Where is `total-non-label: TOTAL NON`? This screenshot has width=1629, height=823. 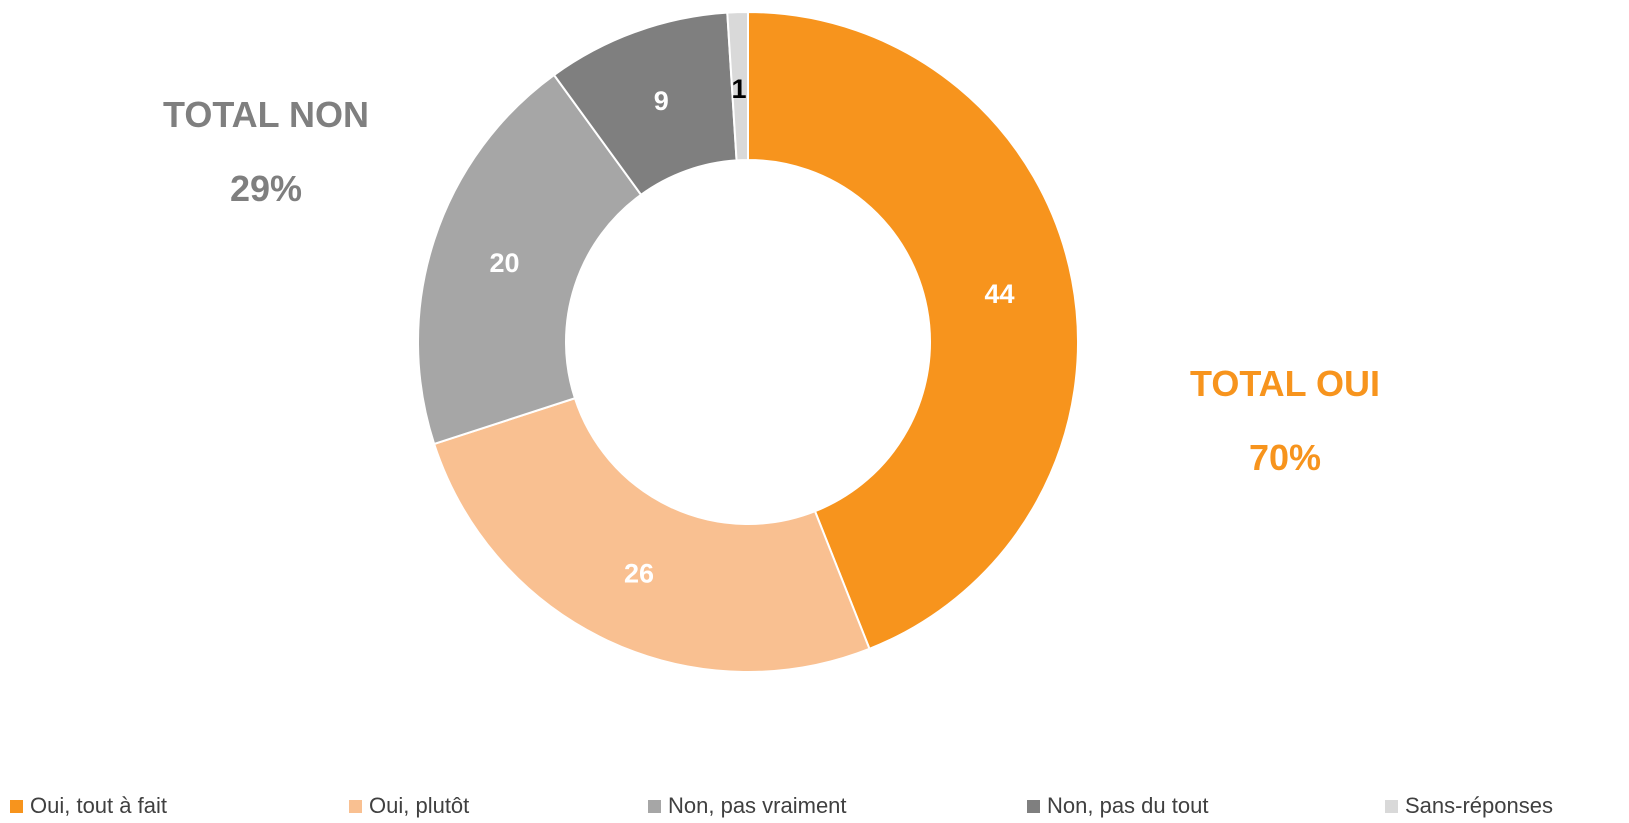
total-non-label: TOTAL NON is located at coordinates (266, 114).